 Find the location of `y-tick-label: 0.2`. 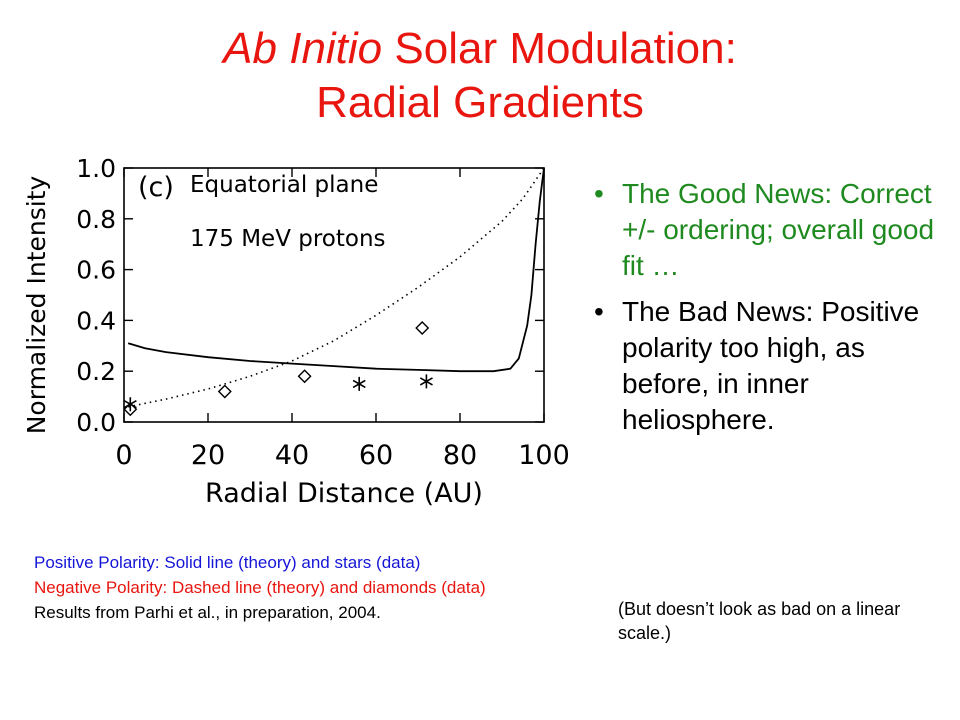

y-tick-label: 0.2 is located at coordinates (96, 371).